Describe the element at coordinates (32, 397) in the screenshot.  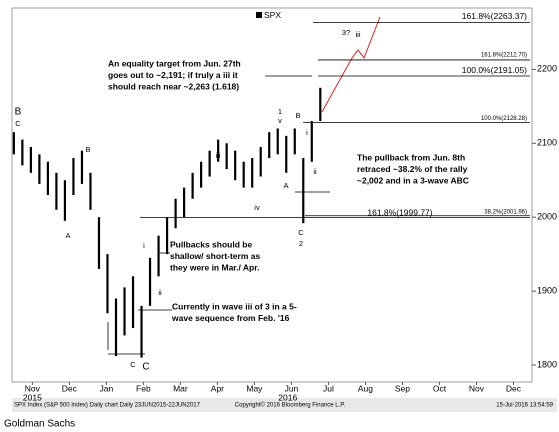
I see `year-label: 2015` at that location.